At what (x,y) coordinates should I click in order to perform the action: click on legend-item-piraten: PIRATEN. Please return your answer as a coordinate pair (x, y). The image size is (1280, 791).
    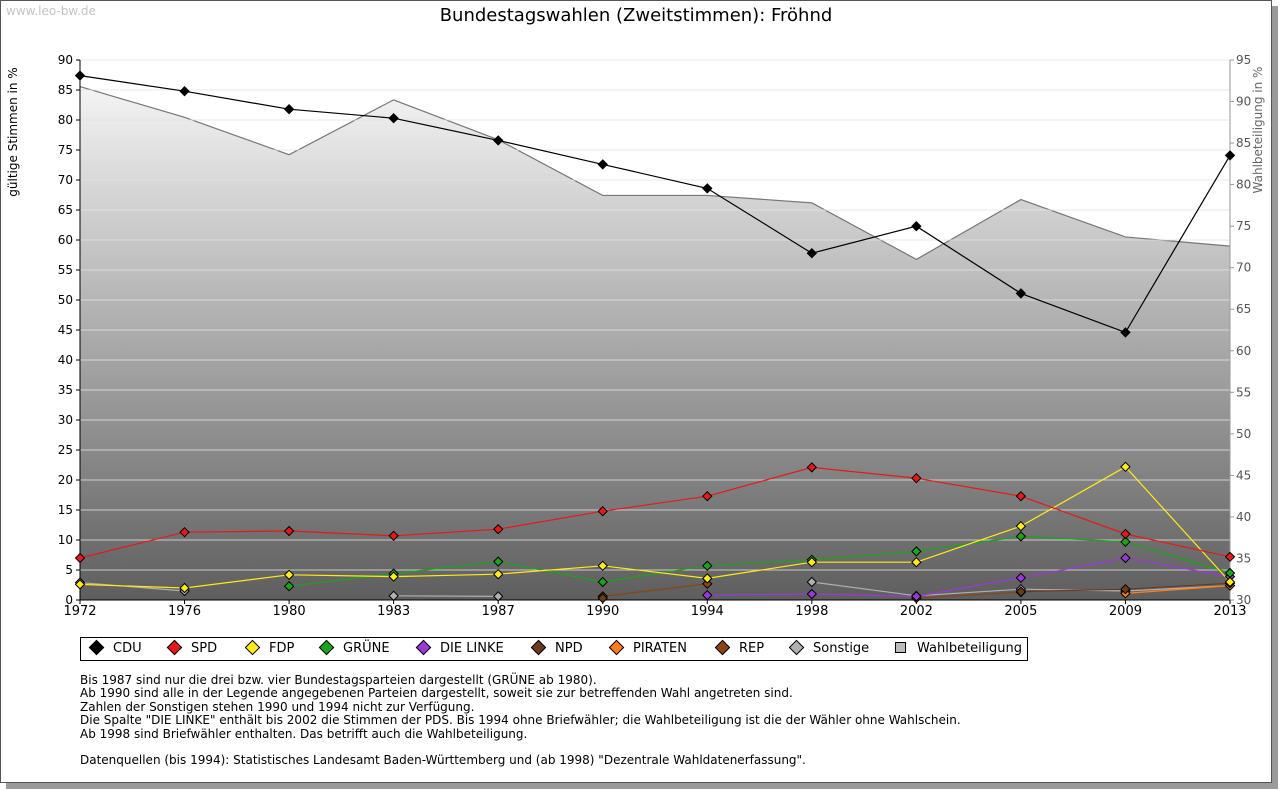
    Looking at the image, I should click on (647, 647).